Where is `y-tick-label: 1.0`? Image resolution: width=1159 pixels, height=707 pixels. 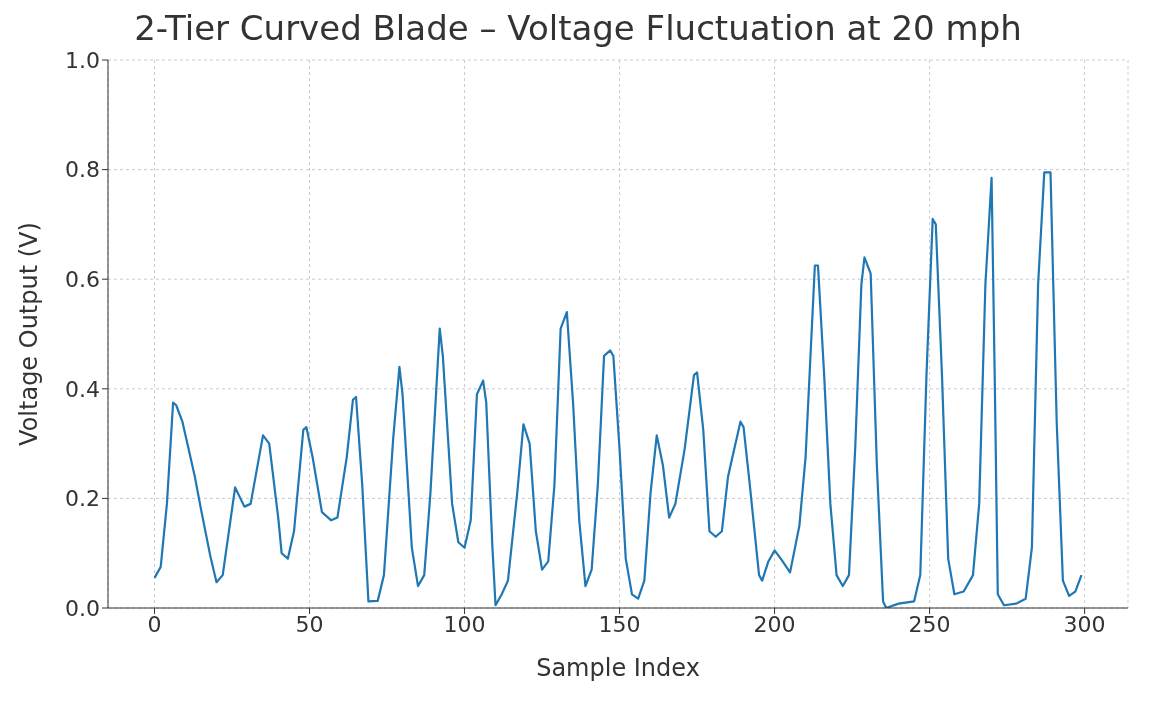 y-tick-label: 1.0 is located at coordinates (82, 60).